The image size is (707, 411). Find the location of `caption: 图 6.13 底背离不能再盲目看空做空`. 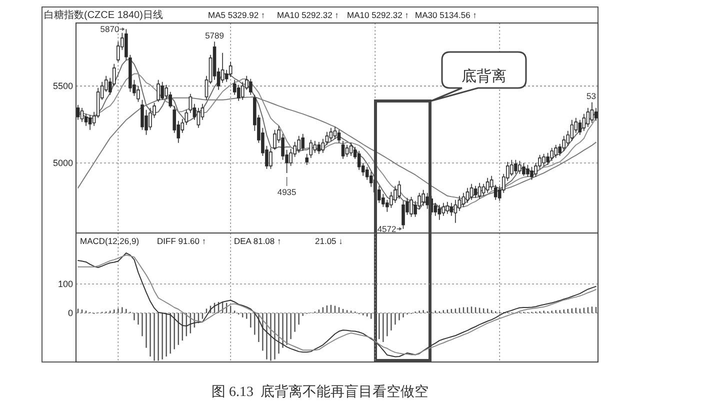

caption: 图 6.13 底背离不能再盲目看空做空 is located at coordinates (320, 391).